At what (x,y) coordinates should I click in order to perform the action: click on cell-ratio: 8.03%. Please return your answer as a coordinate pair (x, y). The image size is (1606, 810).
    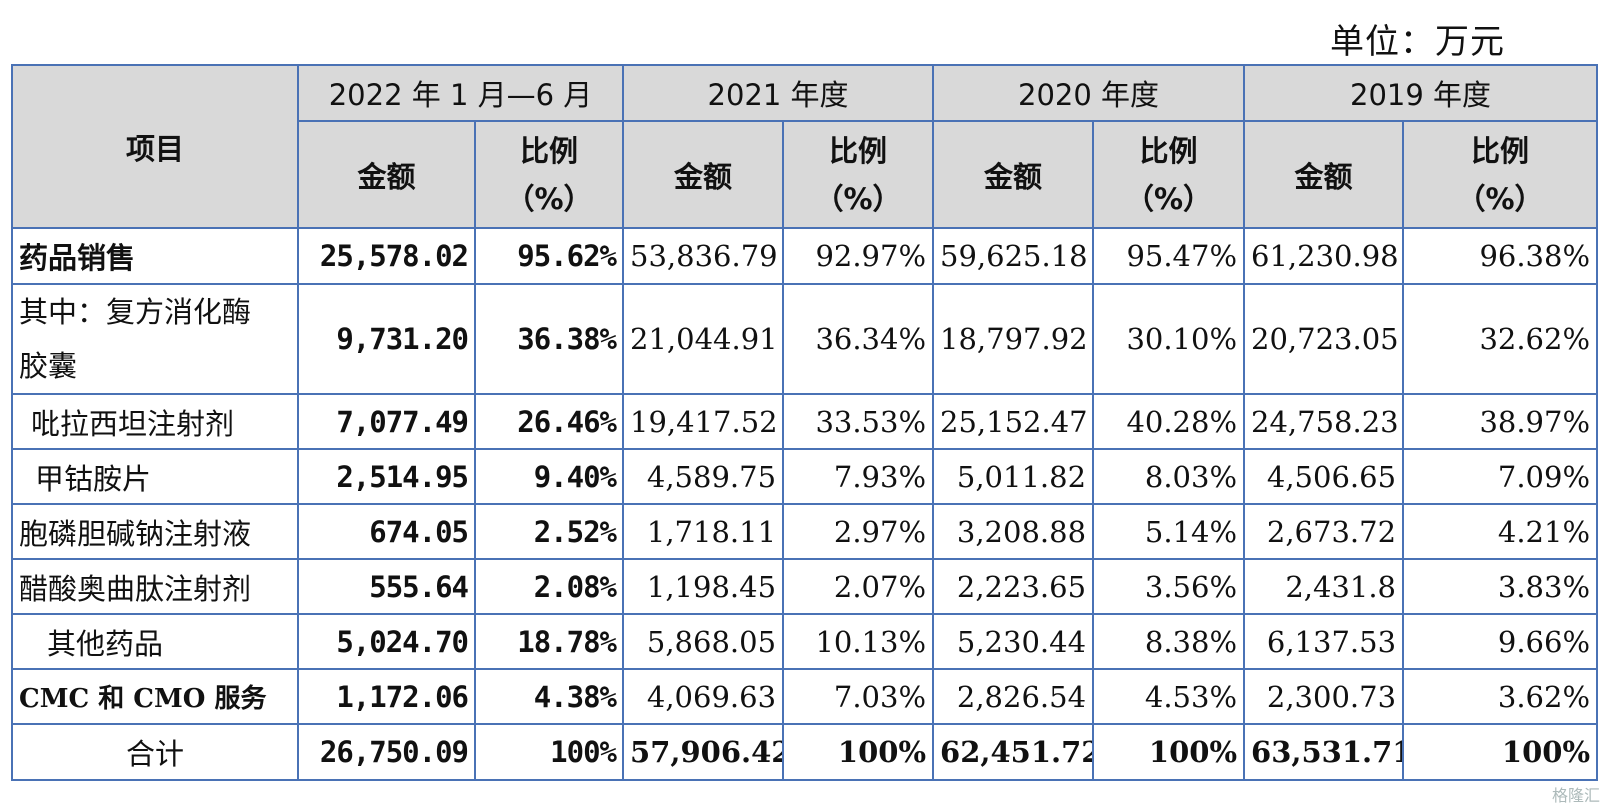
    Looking at the image, I should click on (1169, 476).